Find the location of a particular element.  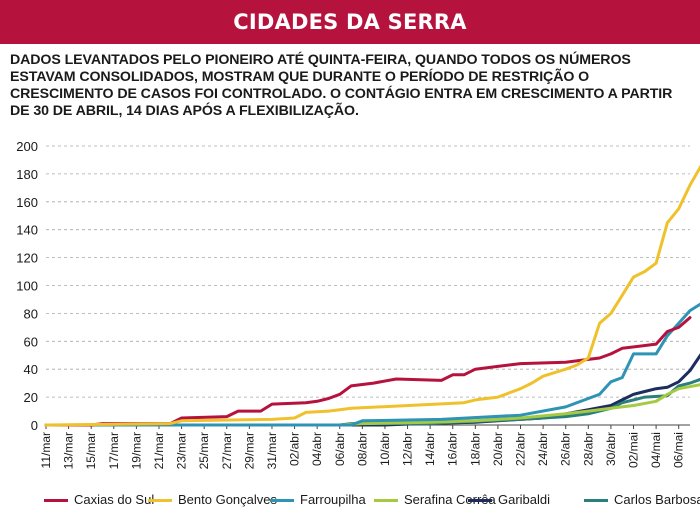

x-tick-label: 02/mai is located at coordinates (634, 450).